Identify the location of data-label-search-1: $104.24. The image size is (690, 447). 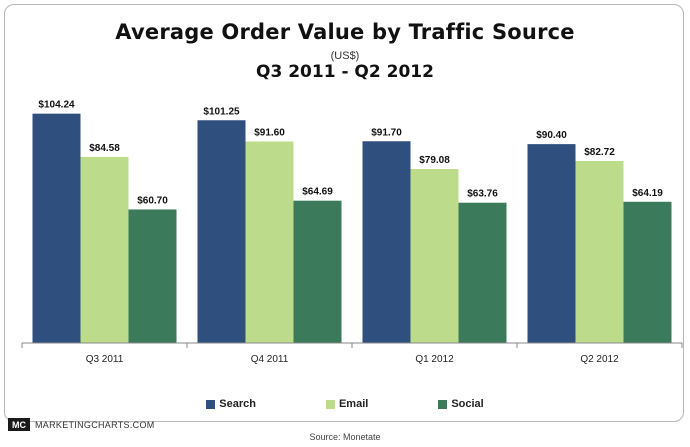
(56, 105).